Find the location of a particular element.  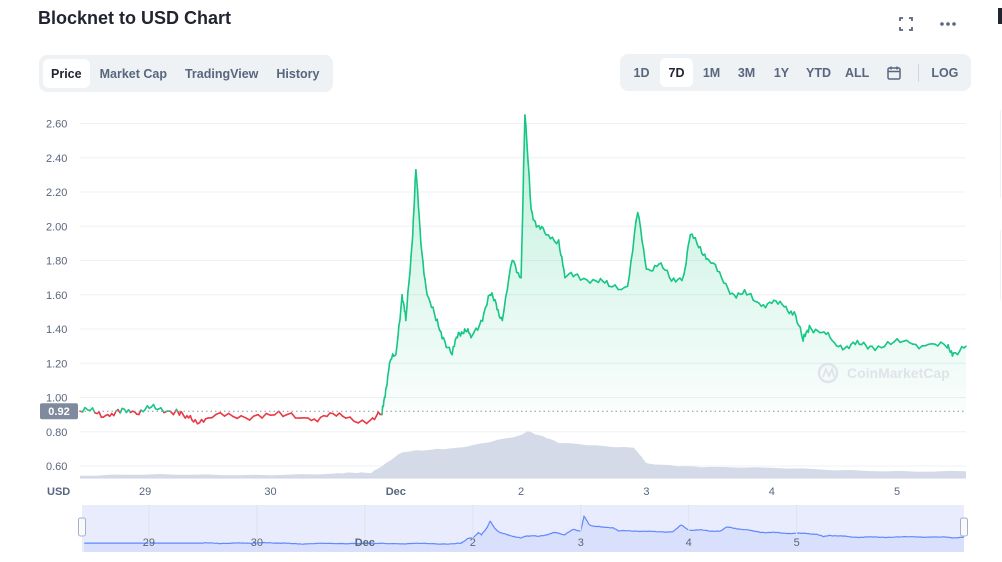

range-1y: 1Y is located at coordinates (781, 72).